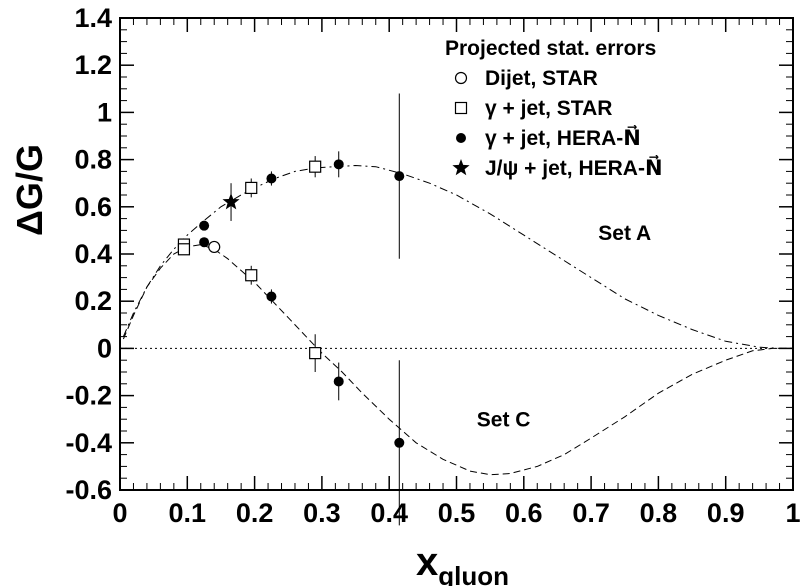 The width and height of the screenshot is (804, 586). I want to click on curve-annotation: Set C, so click(504, 419).